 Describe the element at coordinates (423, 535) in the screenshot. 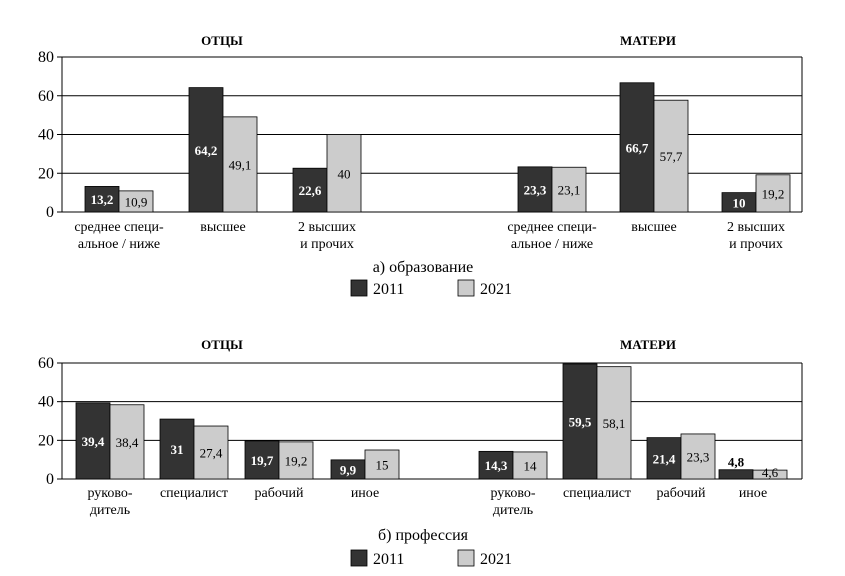

I see `chart-caption: б) профессия` at that location.